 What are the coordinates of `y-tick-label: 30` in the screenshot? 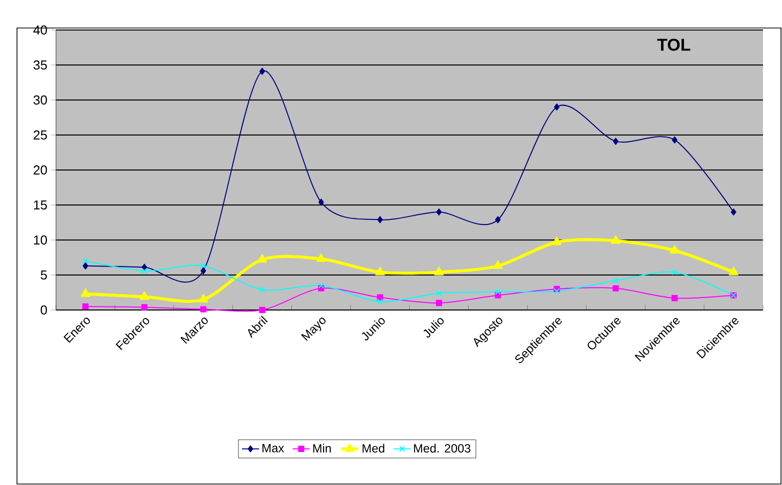 It's located at (40, 100).